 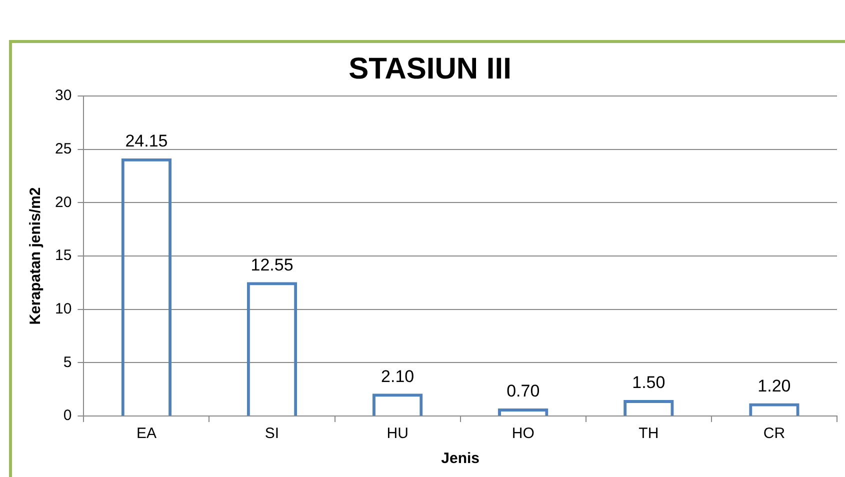 What do you see at coordinates (774, 433) in the screenshot?
I see `x-tick-label: CR` at bounding box center [774, 433].